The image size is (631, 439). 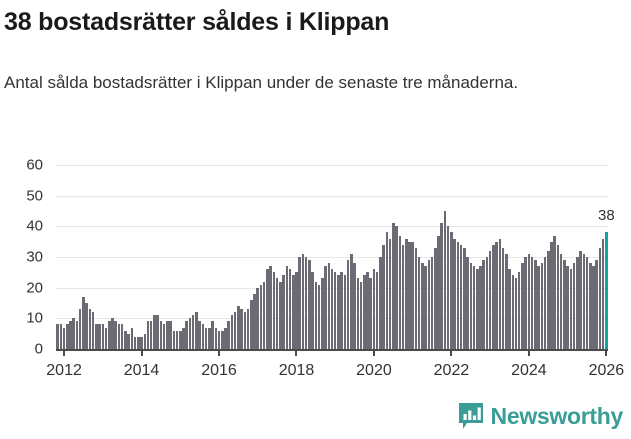 What do you see at coordinates (606, 290) in the screenshot?
I see `bar-highlighted` at bounding box center [606, 290].